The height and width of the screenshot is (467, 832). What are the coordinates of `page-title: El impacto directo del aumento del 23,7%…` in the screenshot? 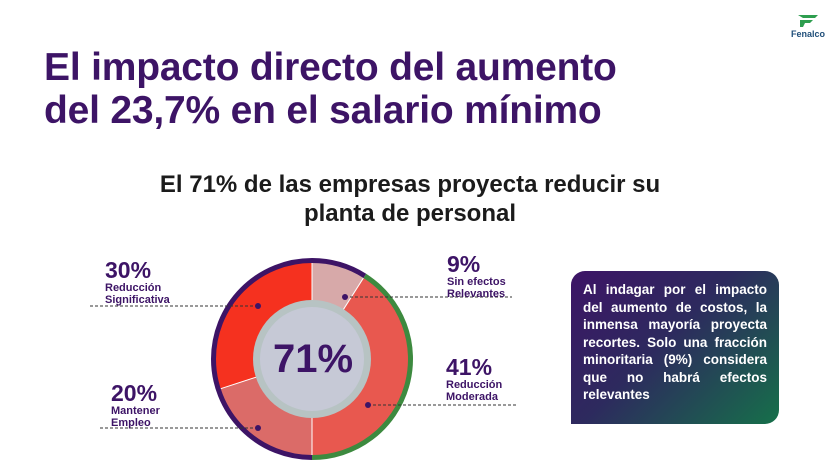 It's located at (330, 89).